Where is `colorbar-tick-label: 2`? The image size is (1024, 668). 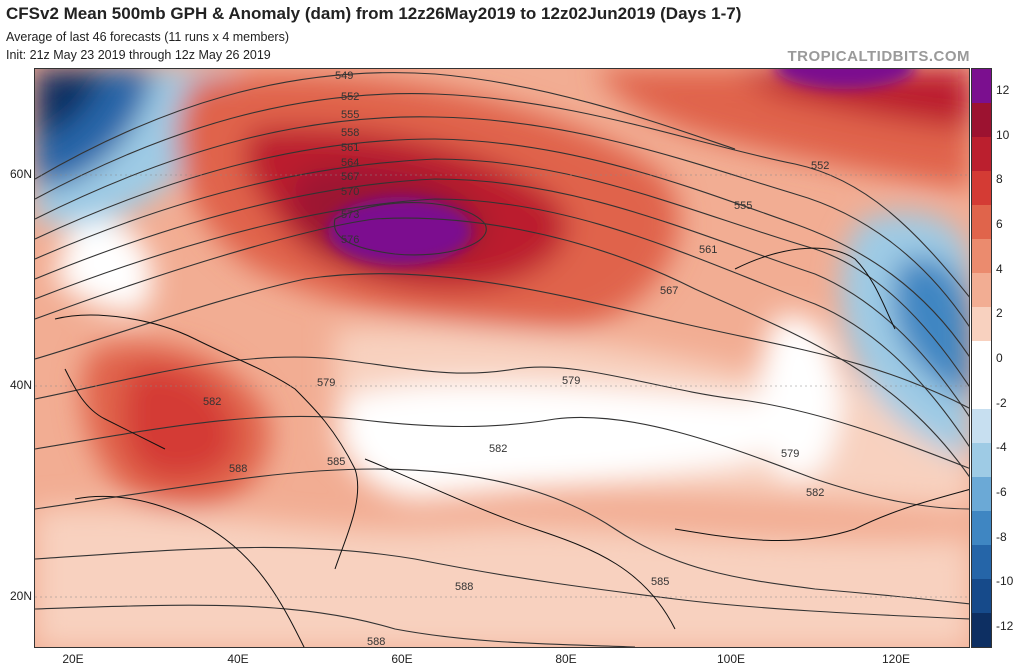
colorbar-tick-label: 2 is located at coordinates (999, 313).